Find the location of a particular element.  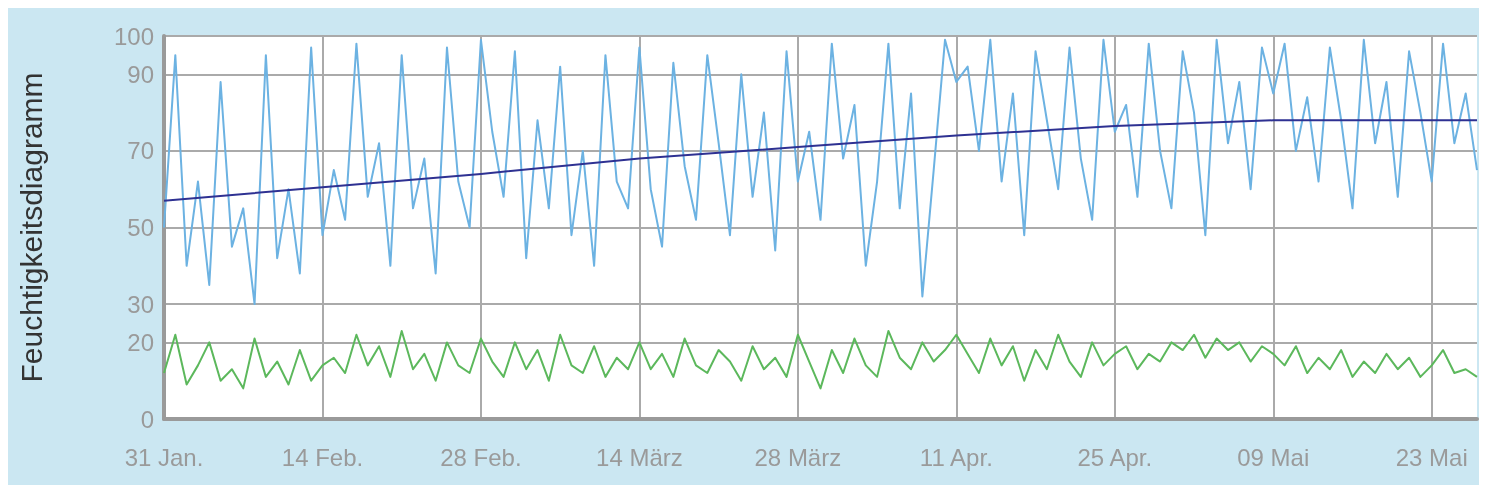

y-tick-label: 30 is located at coordinates (140, 304).